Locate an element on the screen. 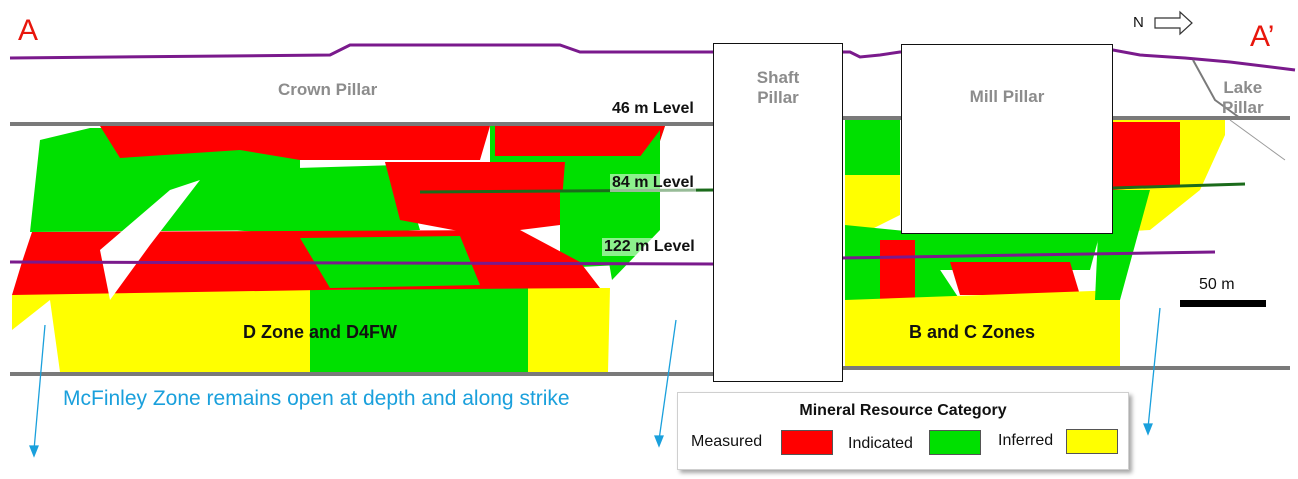  void-left is located at coordinates (150, 240).